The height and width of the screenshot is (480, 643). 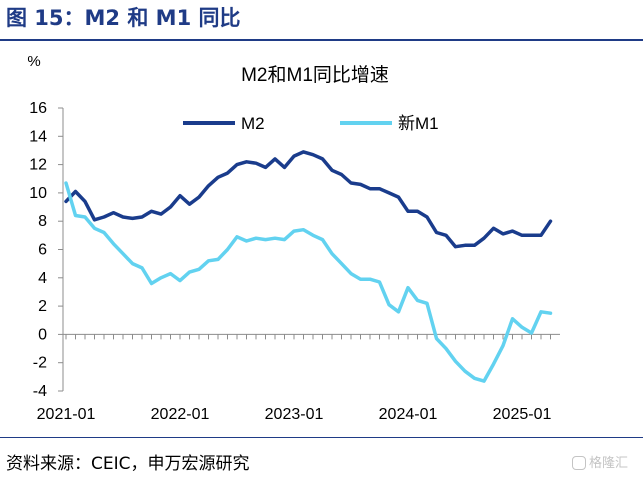 What do you see at coordinates (38, 193) in the screenshot?
I see `y-tick-label: 10` at bounding box center [38, 193].